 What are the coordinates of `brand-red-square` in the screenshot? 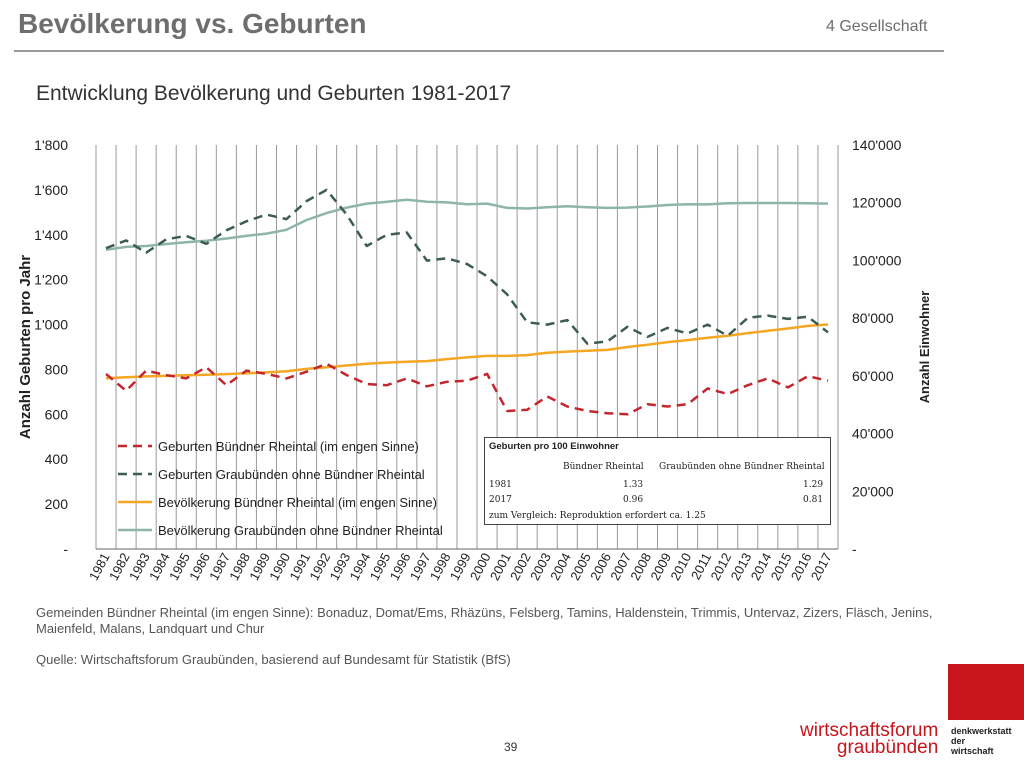 It's located at (986, 692).